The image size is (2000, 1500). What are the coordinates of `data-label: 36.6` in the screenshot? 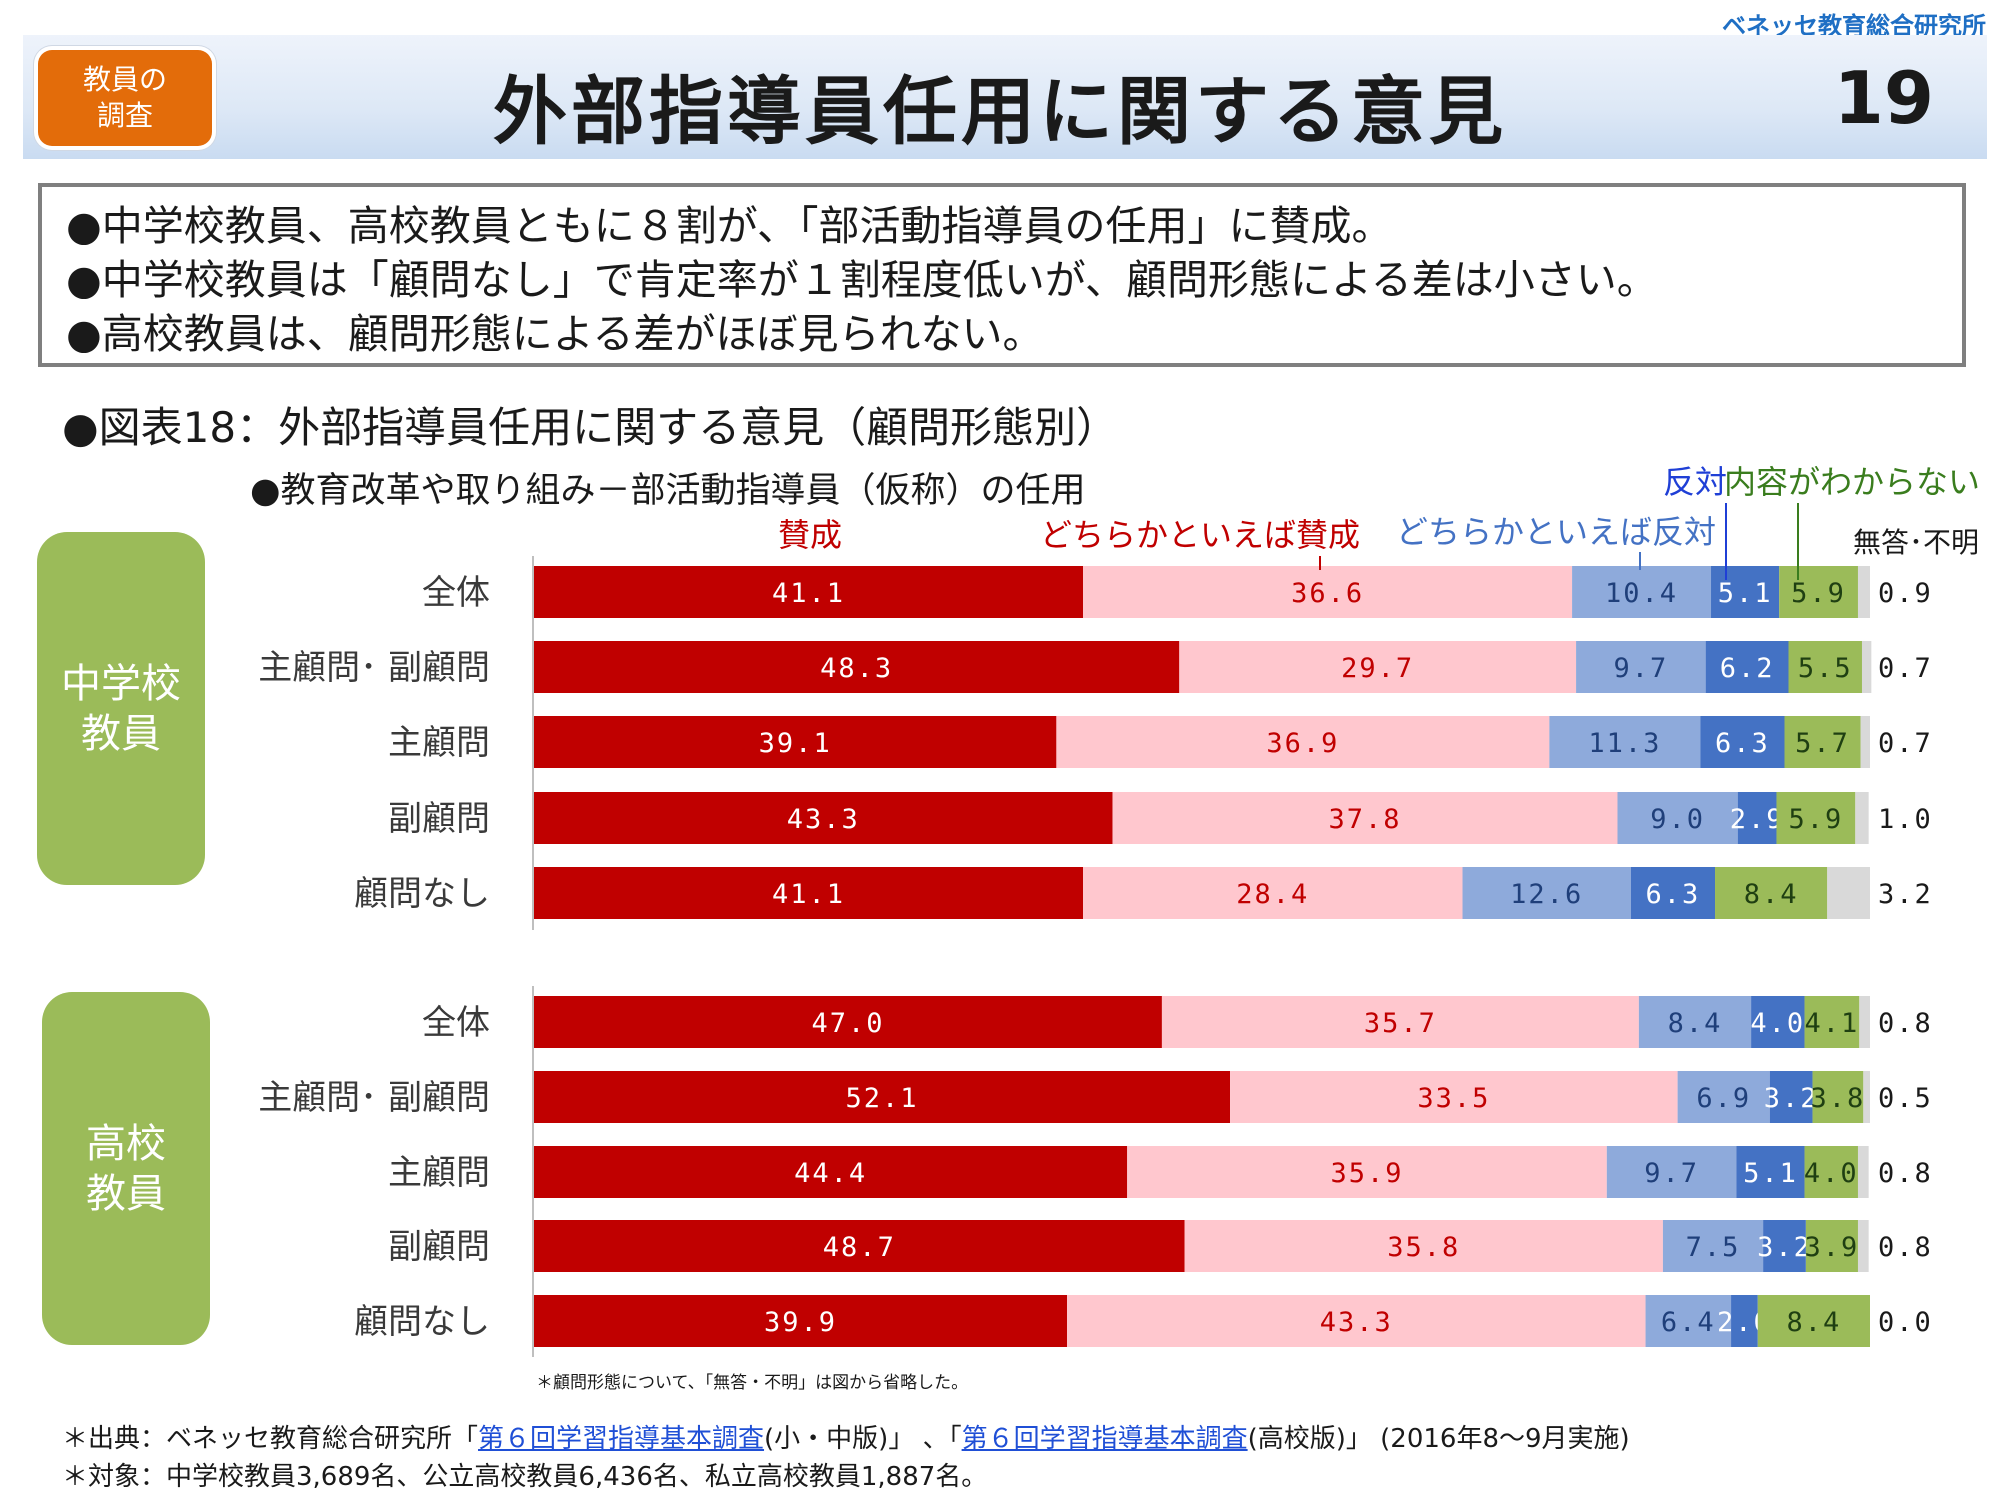 It's located at (1327, 593).